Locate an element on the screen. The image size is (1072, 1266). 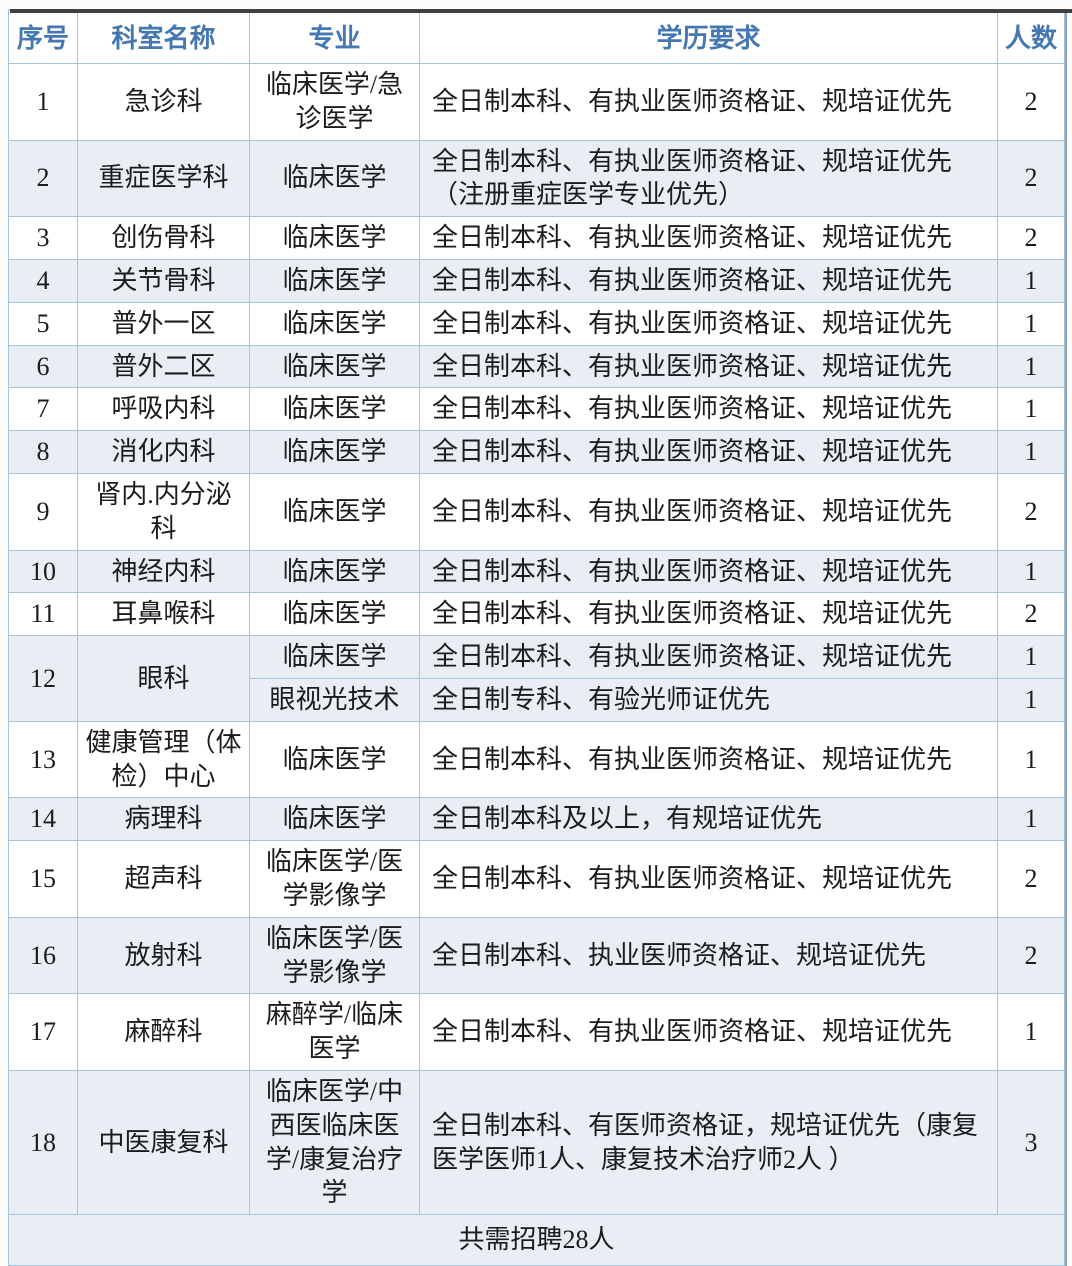
major-cell: 麻醉学/临床医学 is located at coordinates (334, 1032).